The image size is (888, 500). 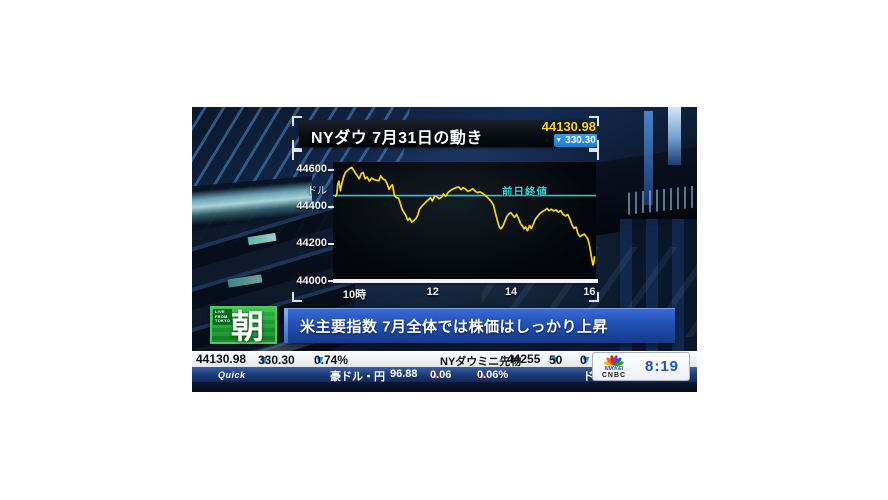 I want to click on quick-logo: Quick, so click(x=232, y=375).